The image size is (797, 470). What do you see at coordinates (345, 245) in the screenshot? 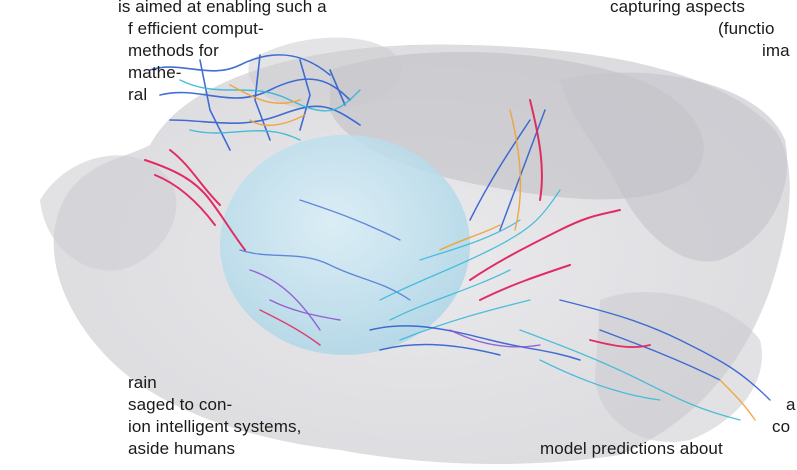
I see `striatum-region` at bounding box center [345, 245].